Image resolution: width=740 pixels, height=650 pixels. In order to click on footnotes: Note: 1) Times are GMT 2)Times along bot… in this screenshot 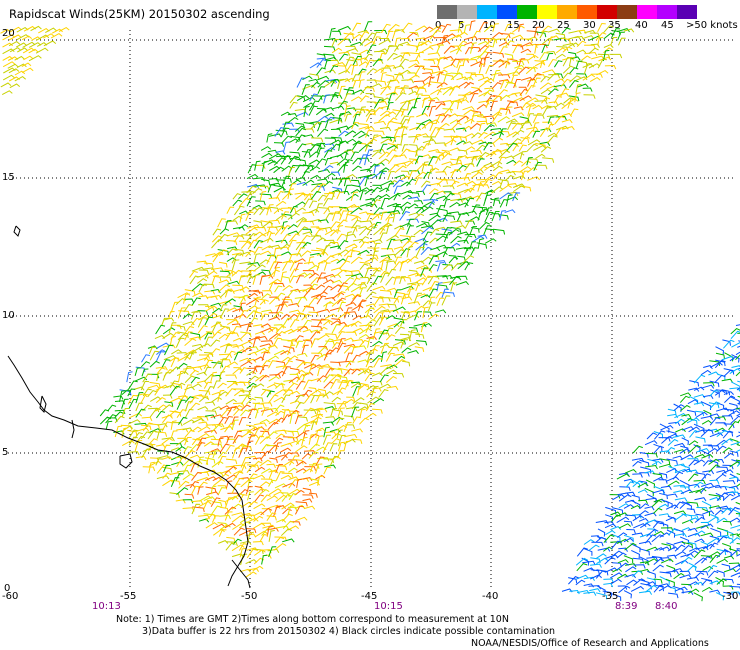, I will do `click(370, 632)`.